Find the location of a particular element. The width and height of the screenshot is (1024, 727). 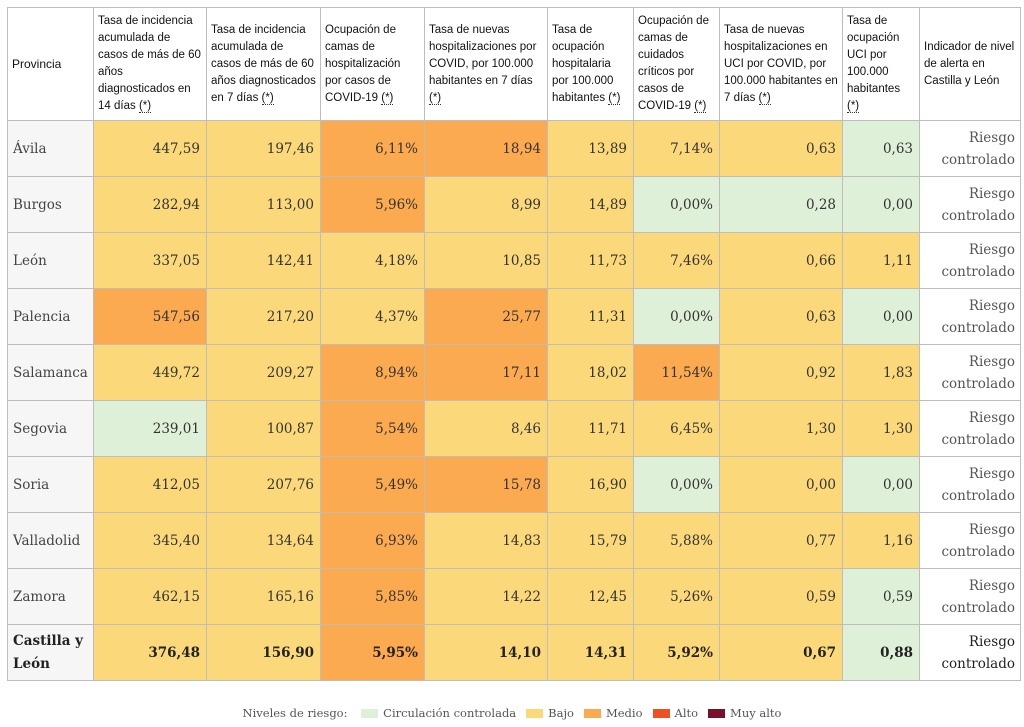

value-cell: 7,46% is located at coordinates (676, 260).